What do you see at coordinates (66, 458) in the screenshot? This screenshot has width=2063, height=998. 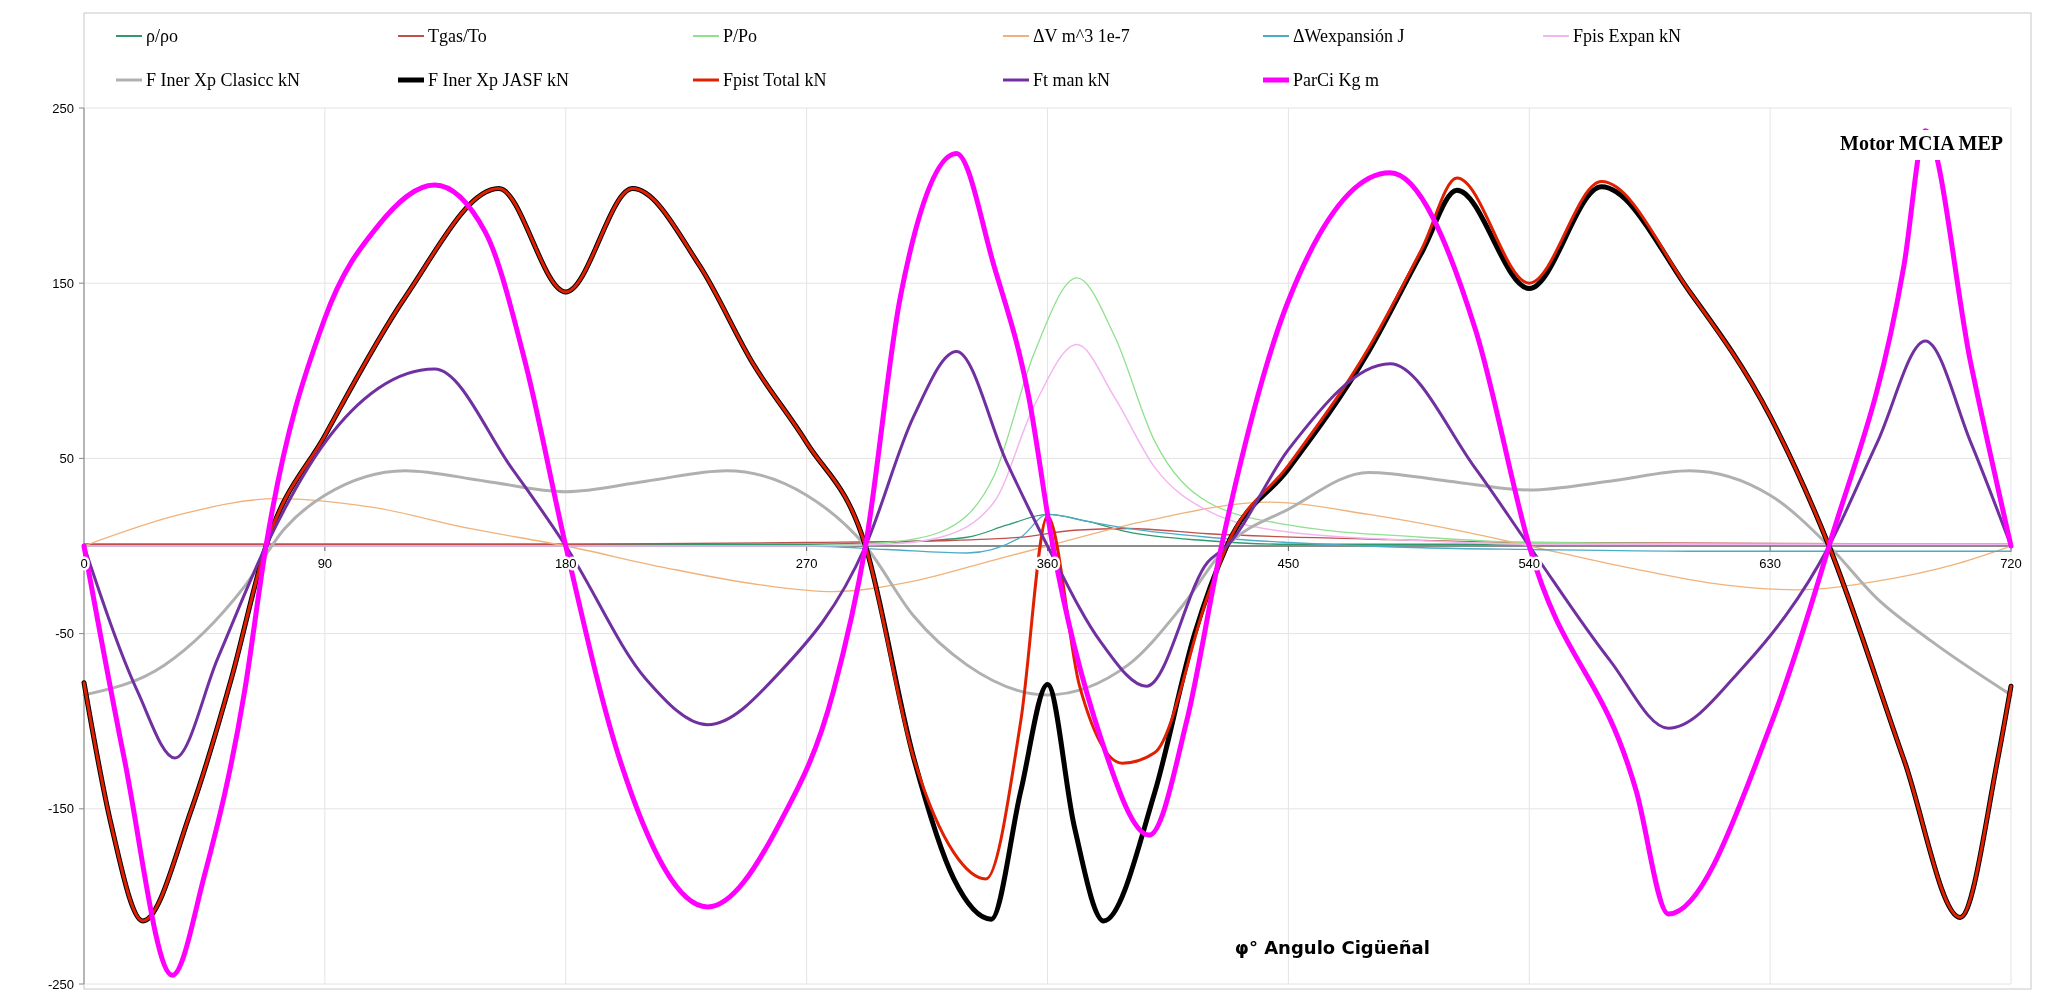 I see `y-tick-label: 50` at bounding box center [66, 458].